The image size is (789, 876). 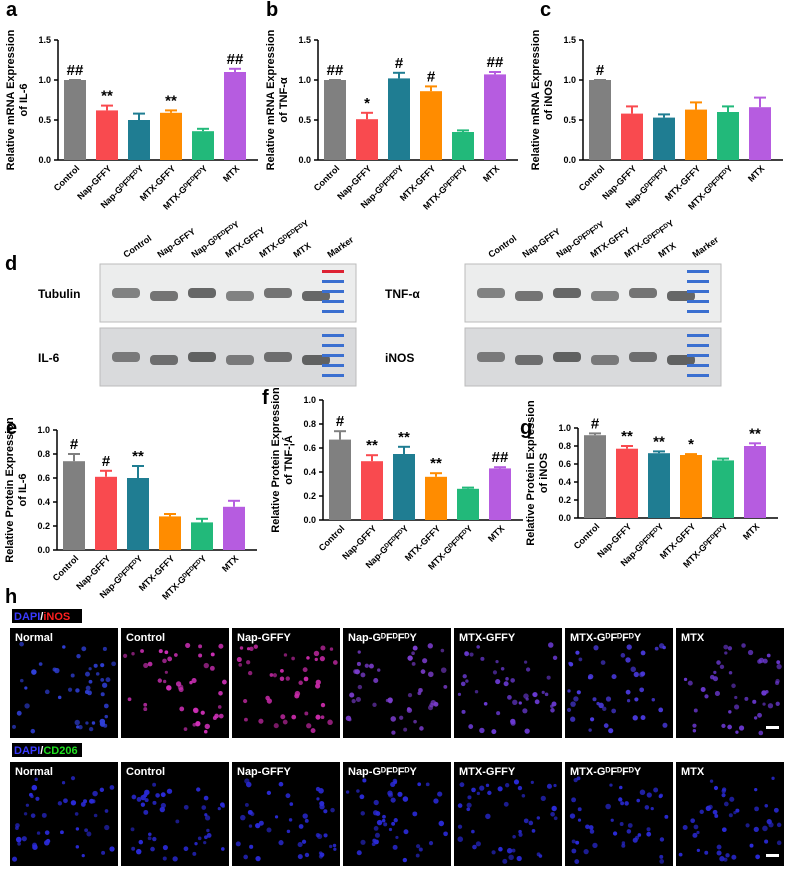 I want to click on row-label: IL-6, so click(x=49, y=358).